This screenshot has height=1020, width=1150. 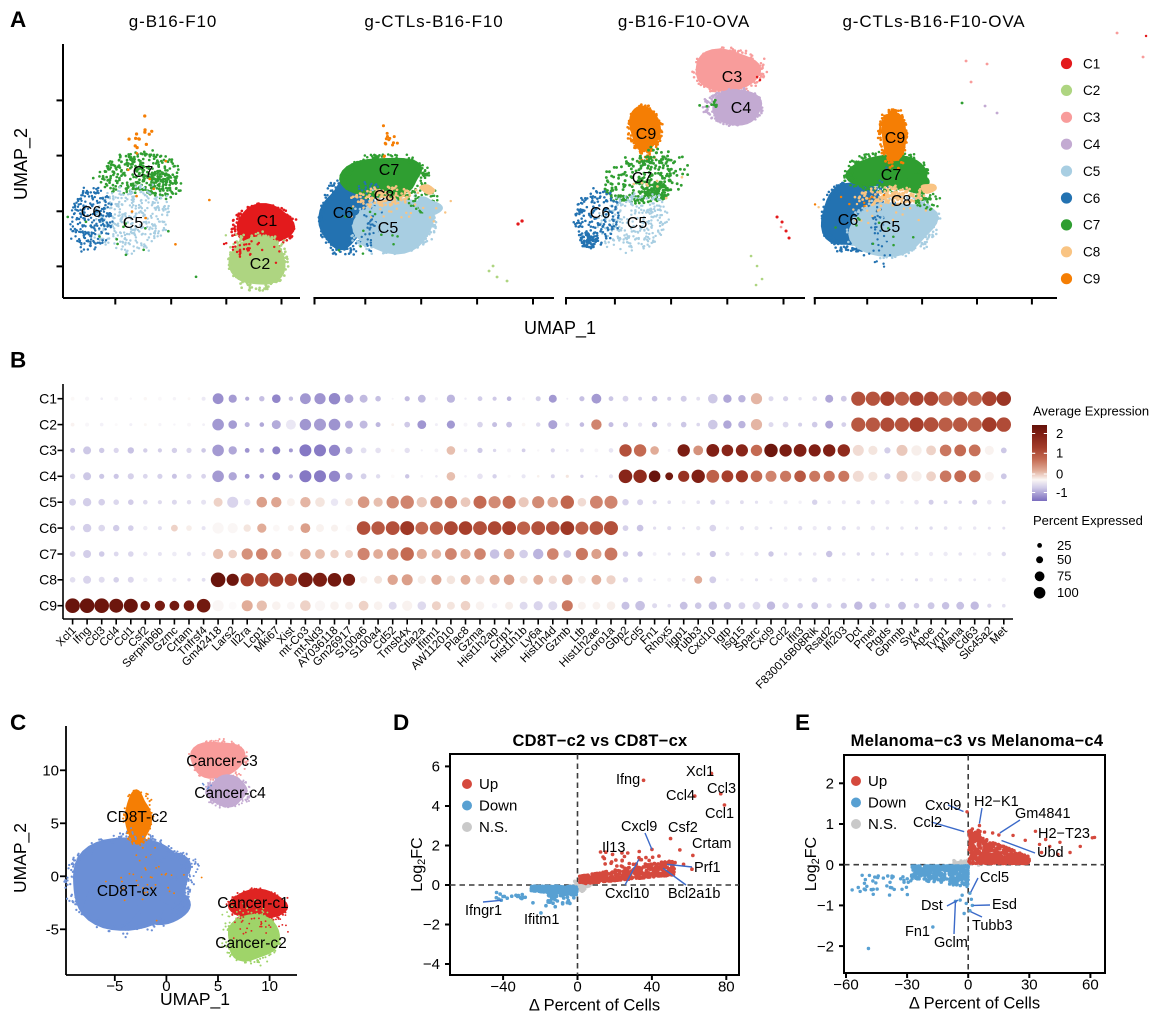 What do you see at coordinates (560, 328) in the screenshot?
I see `svg-text: UMAP_1` at bounding box center [560, 328].